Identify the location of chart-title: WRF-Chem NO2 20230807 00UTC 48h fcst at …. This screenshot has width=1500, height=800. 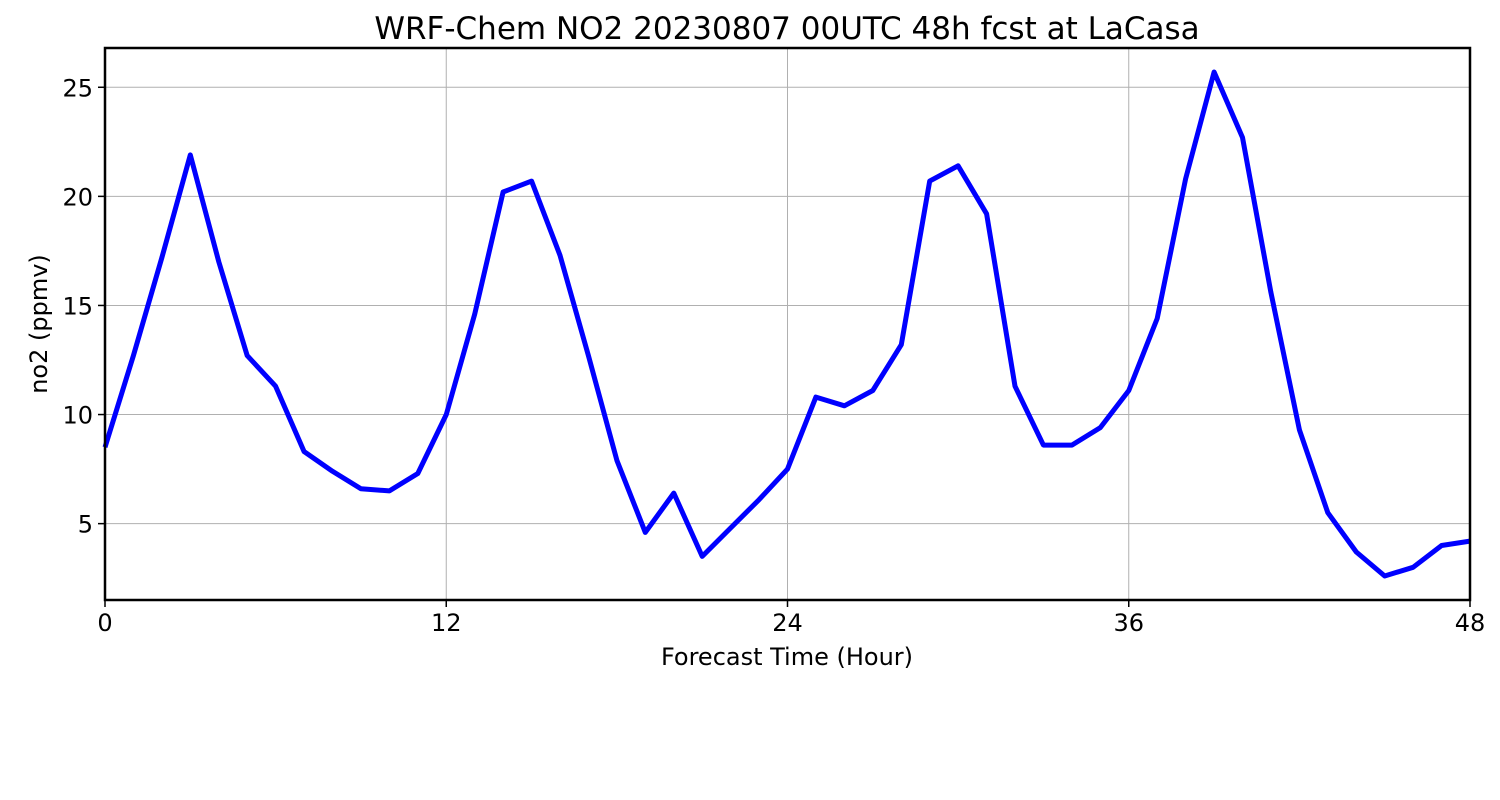
(786, 29).